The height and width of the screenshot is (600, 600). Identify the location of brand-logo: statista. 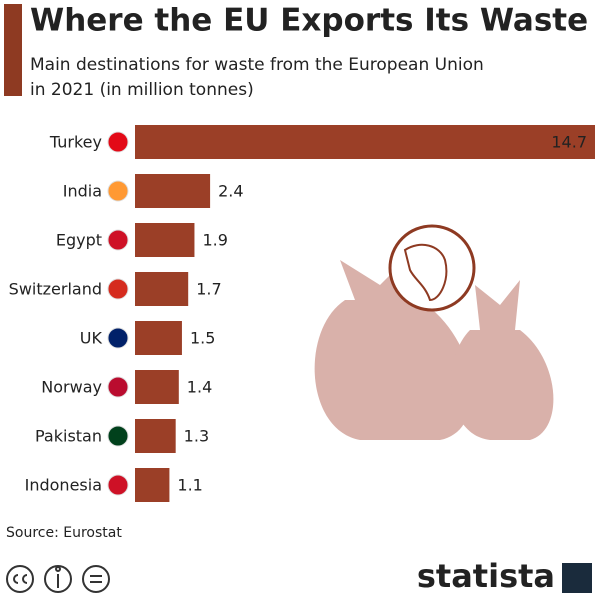
(486, 576).